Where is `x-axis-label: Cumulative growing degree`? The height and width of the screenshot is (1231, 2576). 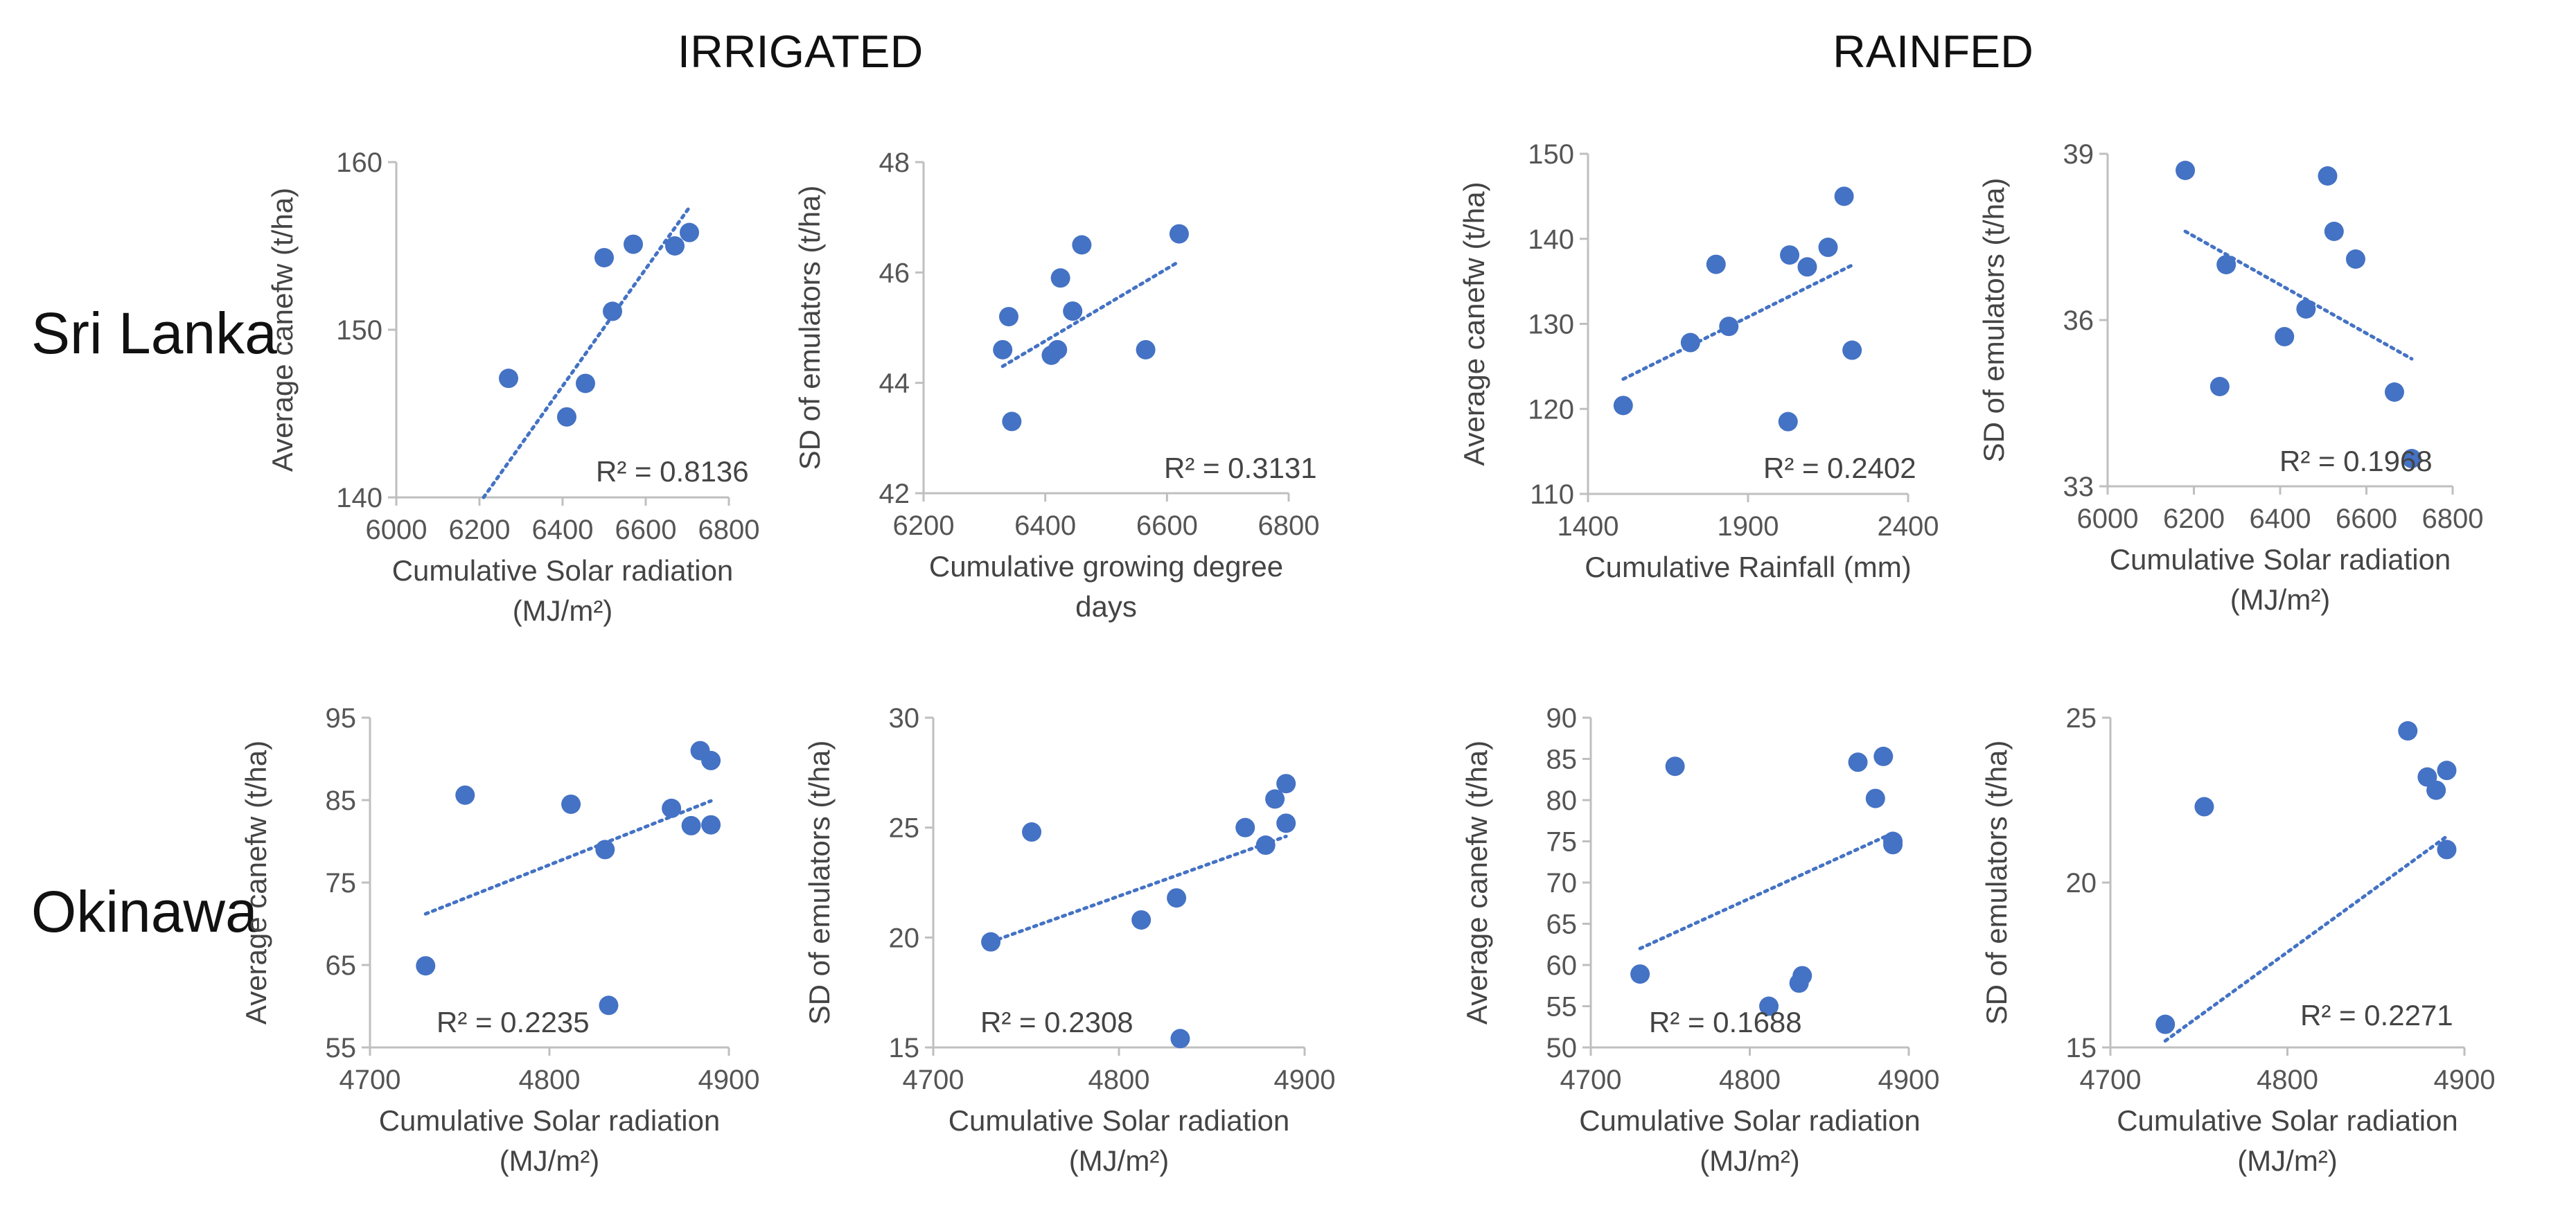 x-axis-label: Cumulative growing degree is located at coordinates (1106, 567).